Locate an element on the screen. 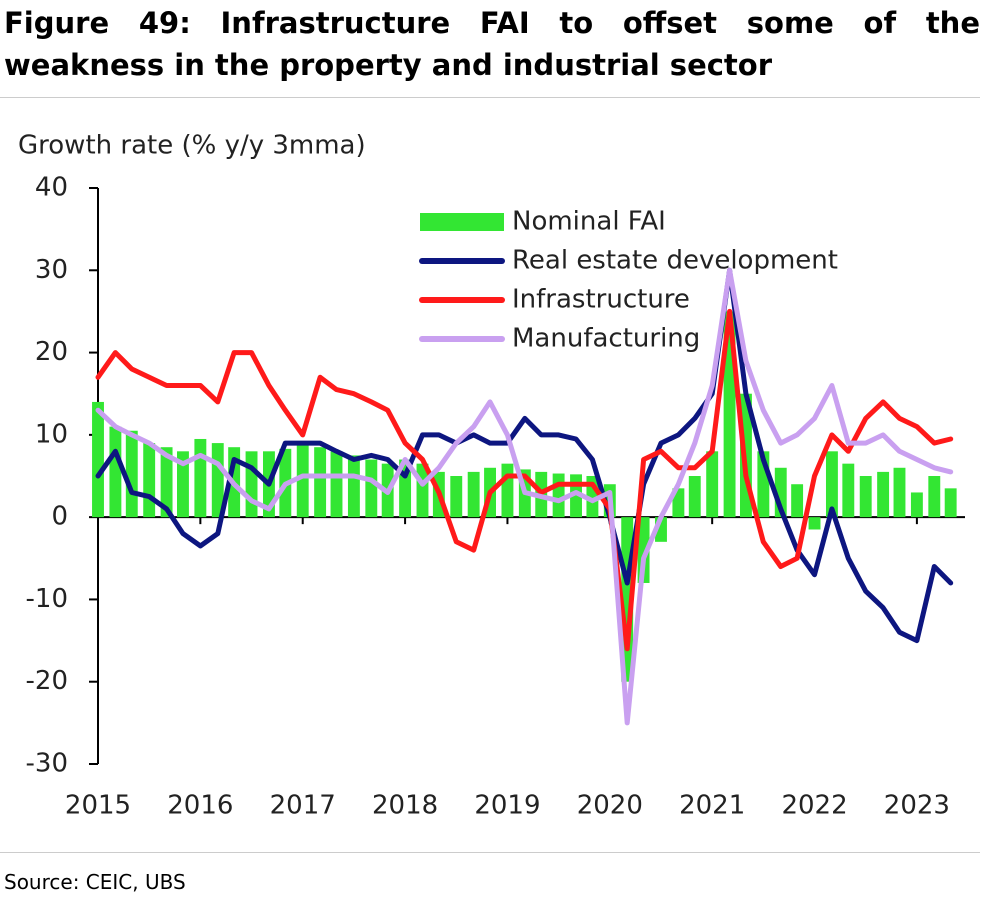 This screenshot has width=991, height=902. legend-swatch is located at coordinates (462, 222).